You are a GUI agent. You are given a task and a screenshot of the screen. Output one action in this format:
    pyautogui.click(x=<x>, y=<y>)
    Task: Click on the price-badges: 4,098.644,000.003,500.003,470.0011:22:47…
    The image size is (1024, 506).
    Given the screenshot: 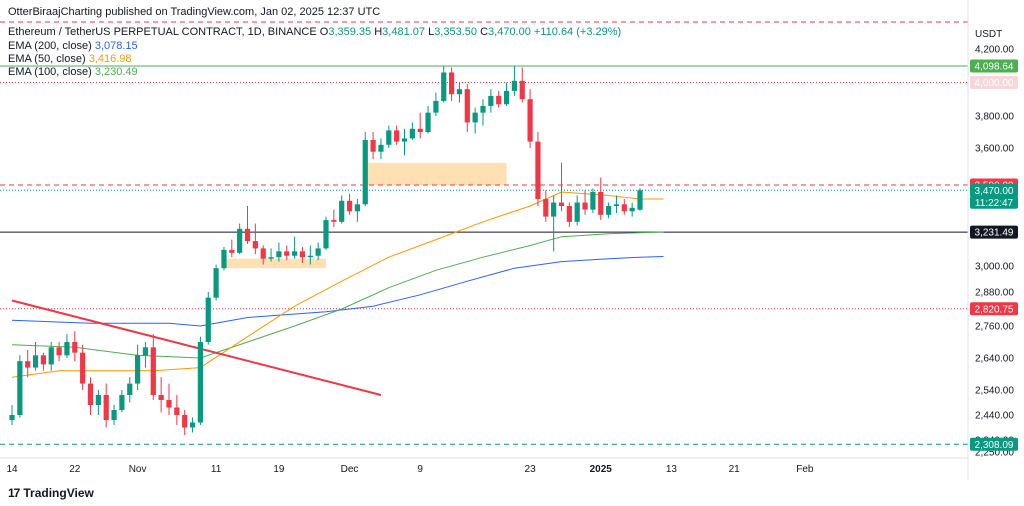 What is the action you would take?
    pyautogui.click(x=994, y=255)
    